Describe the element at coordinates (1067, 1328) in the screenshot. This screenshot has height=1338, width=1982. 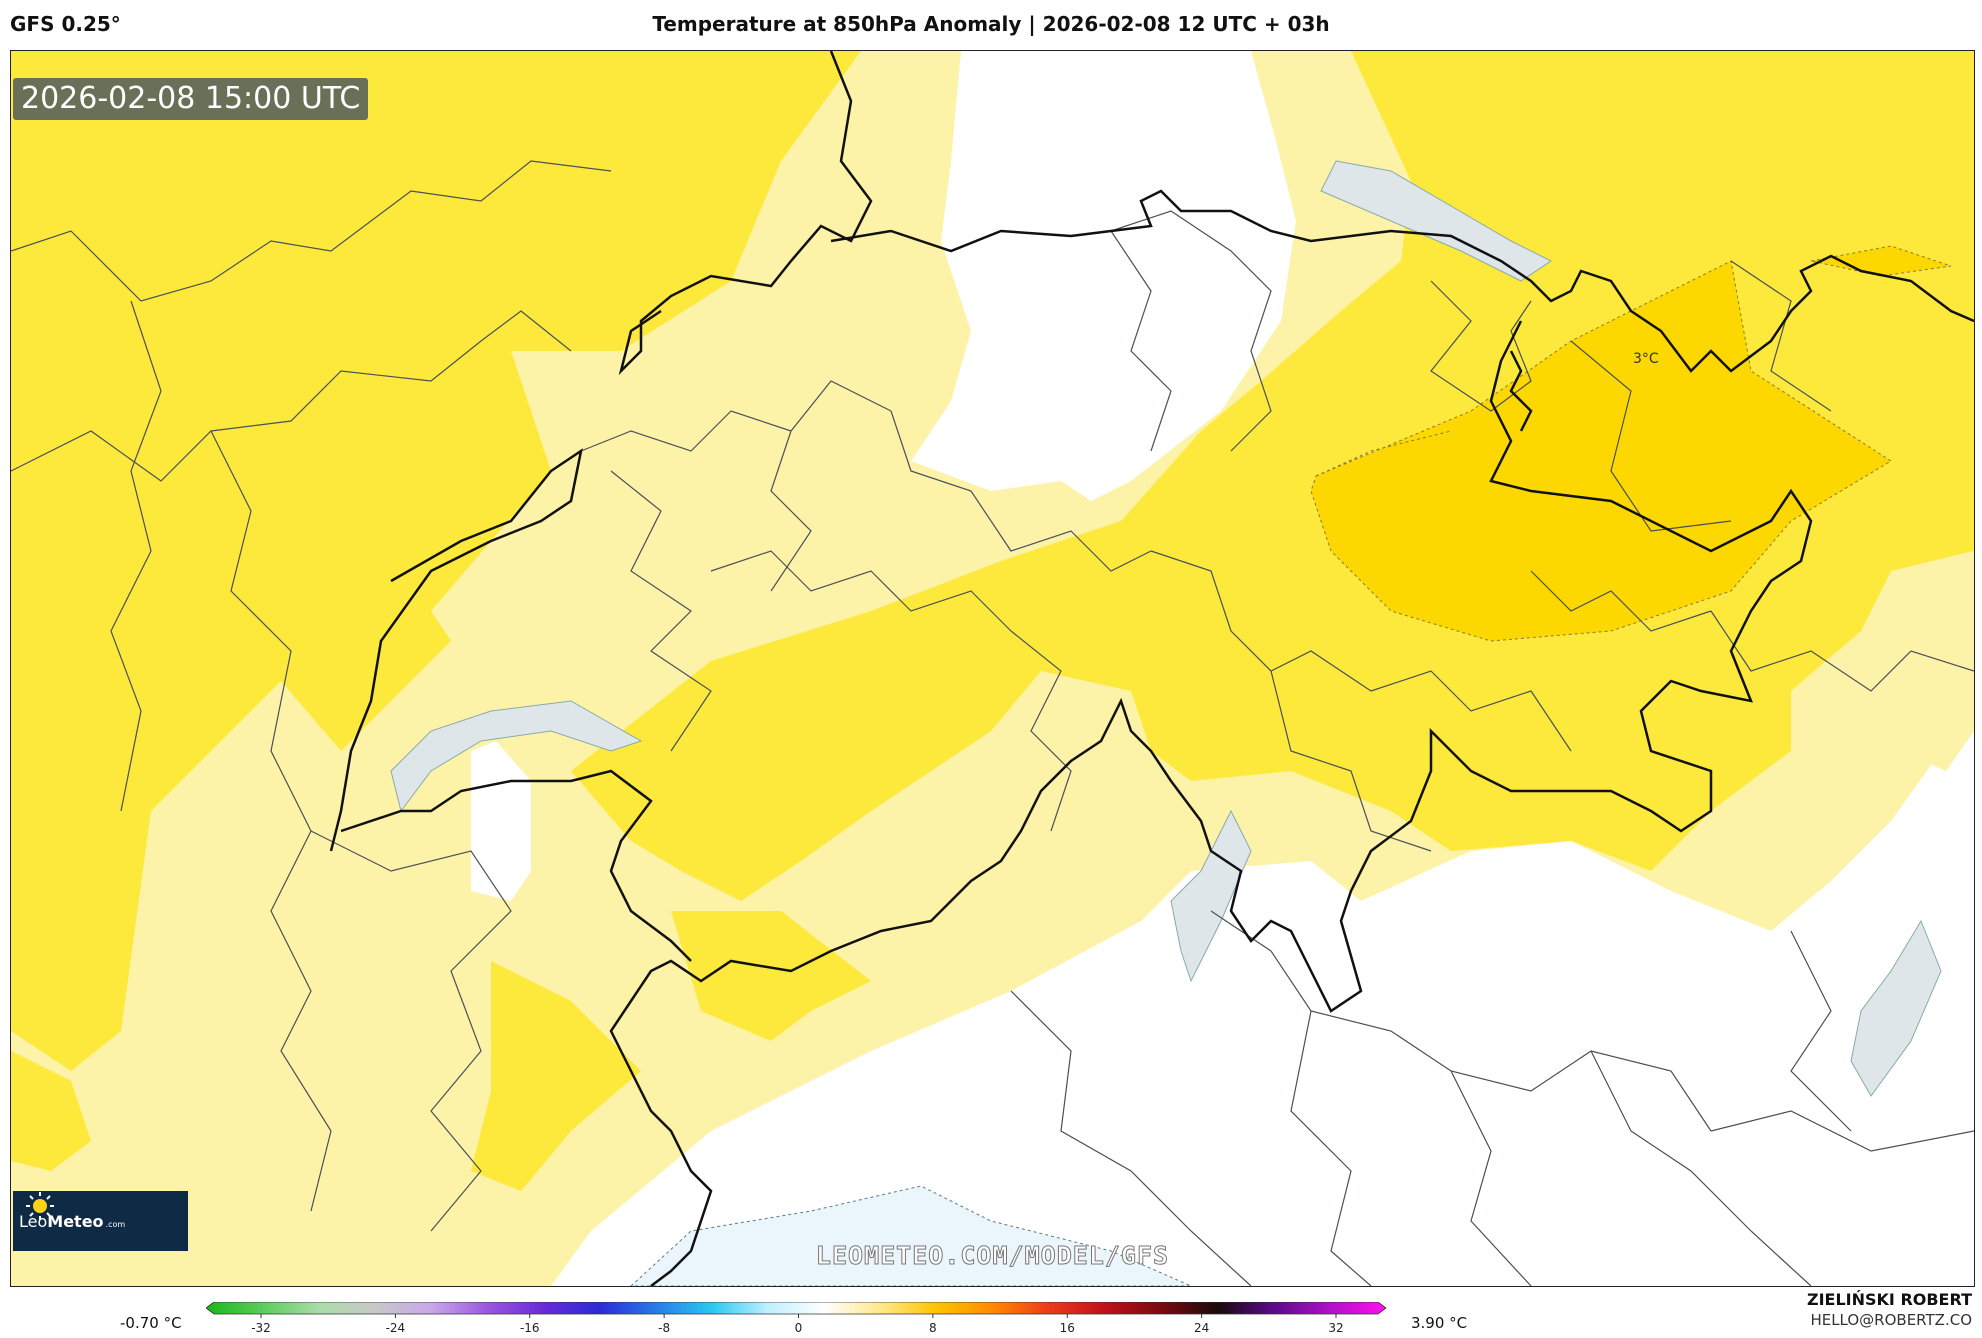
I see `colorbar-tick-label: 16` at that location.